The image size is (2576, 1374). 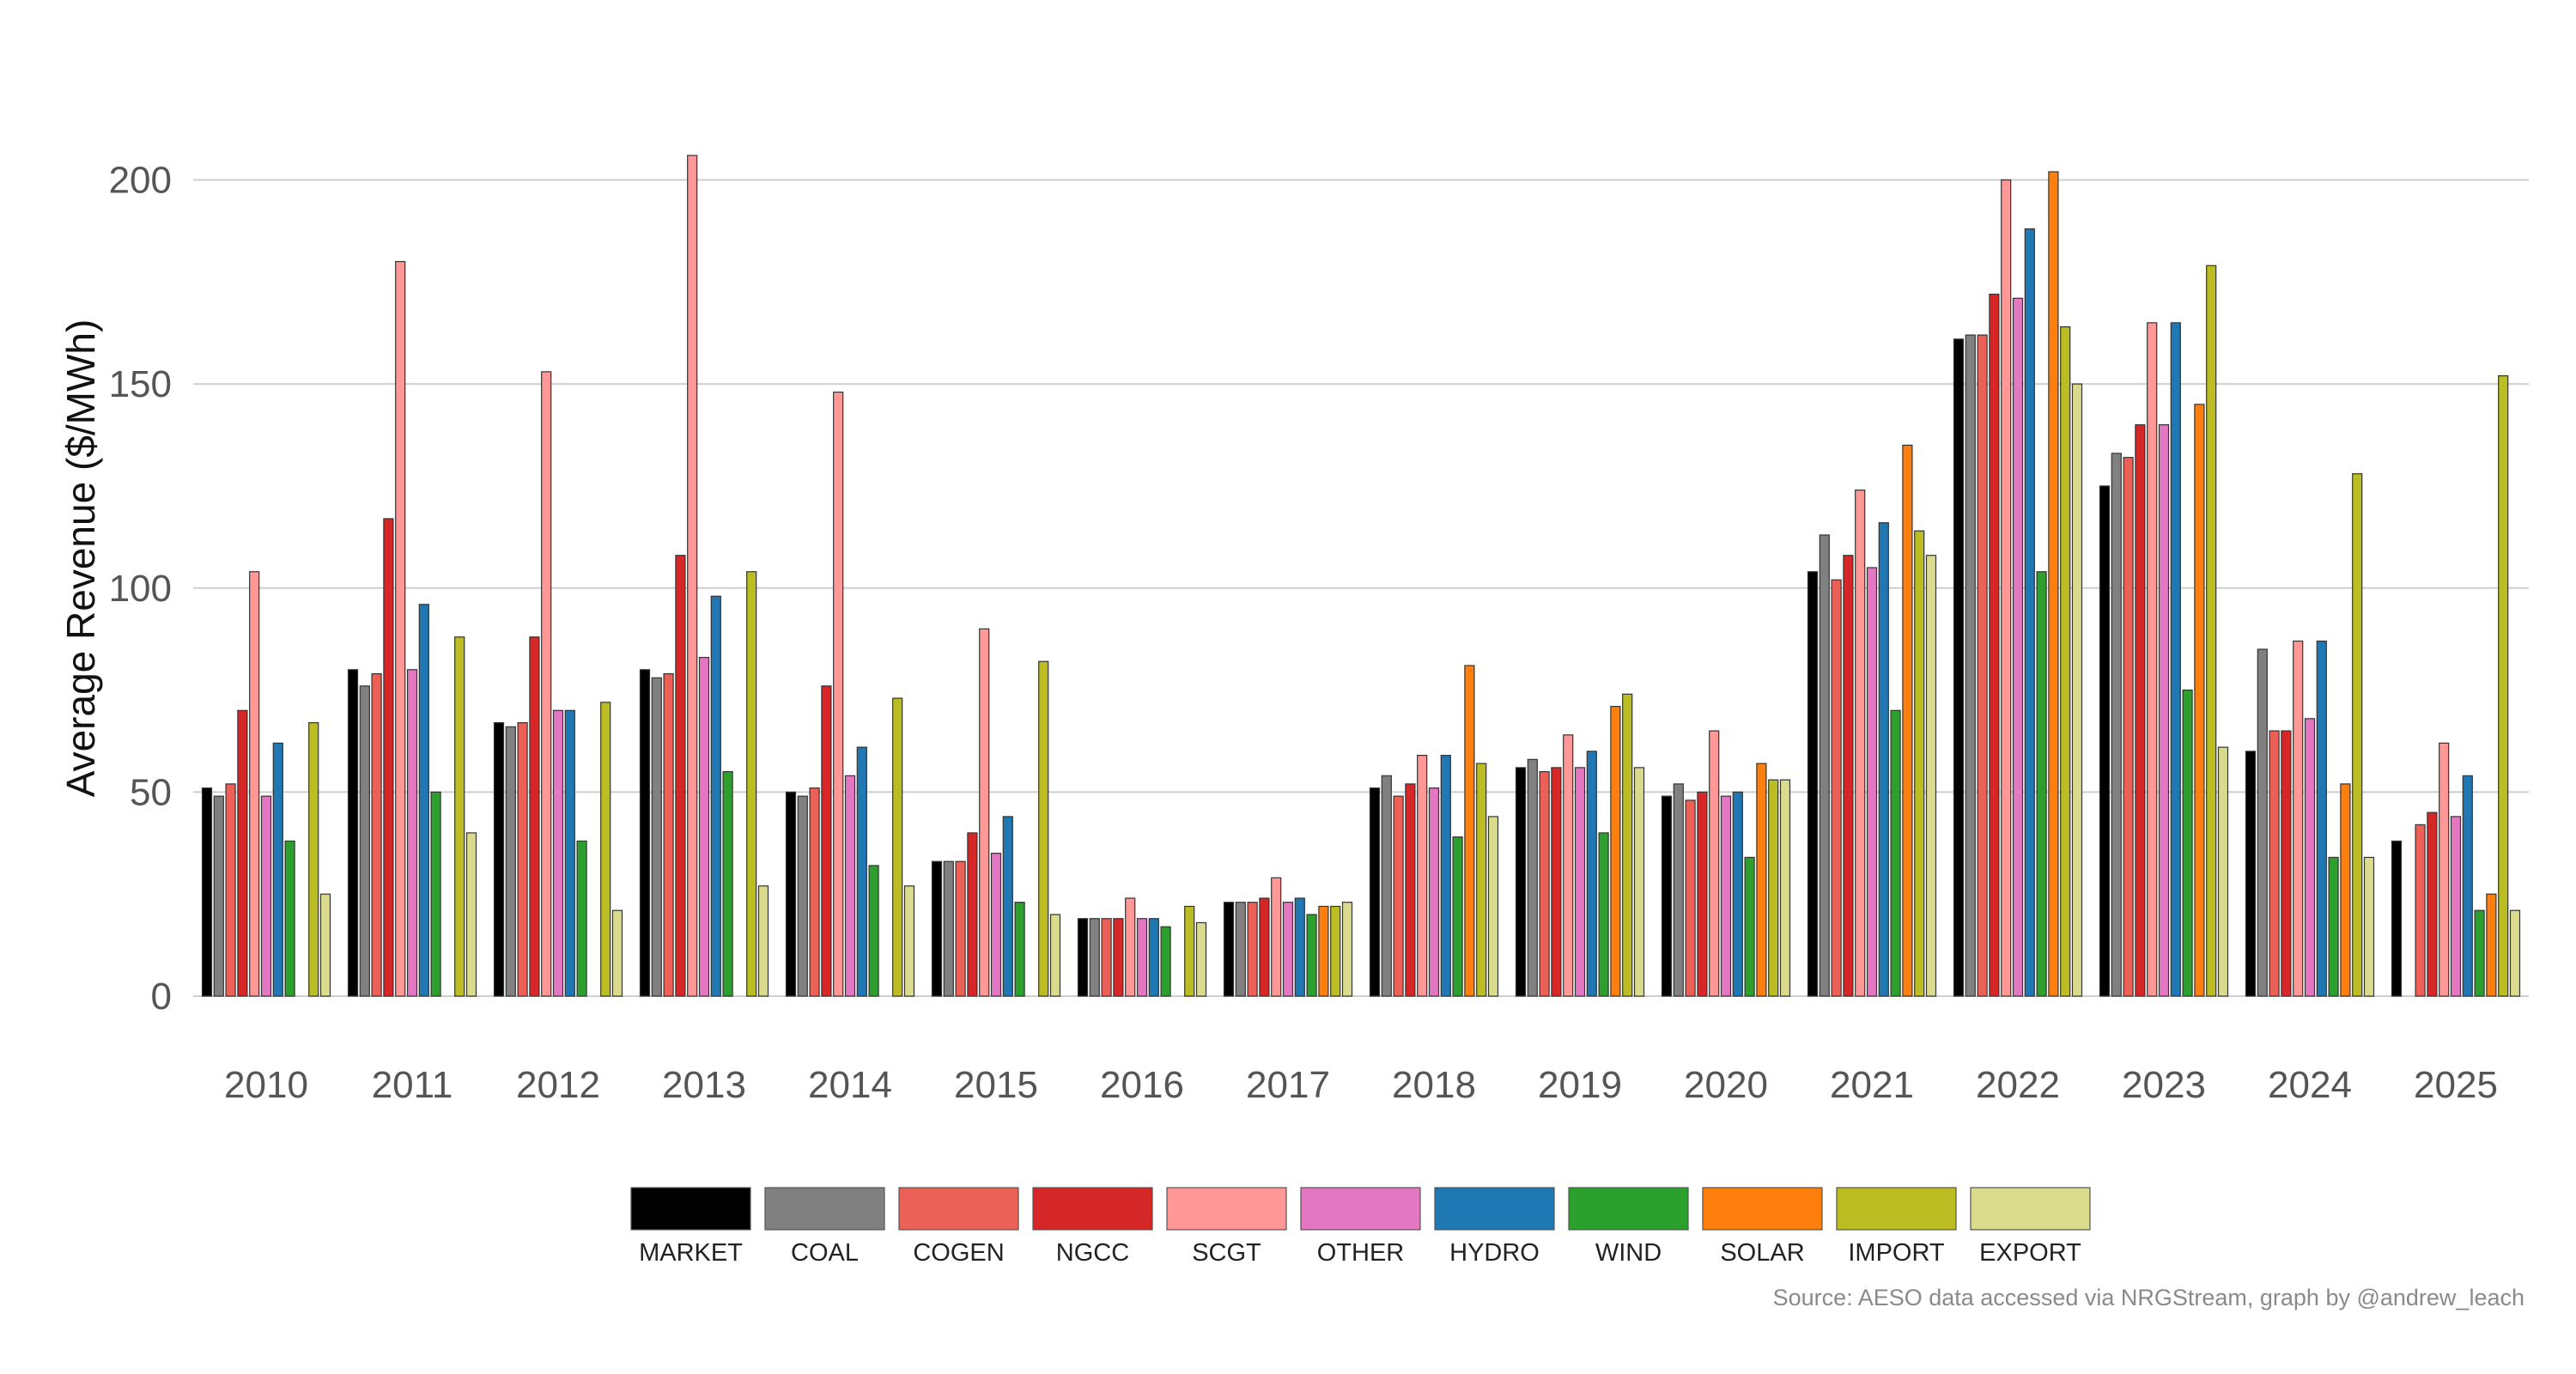 I want to click on legend-label: OTHER, so click(x=1361, y=1253).